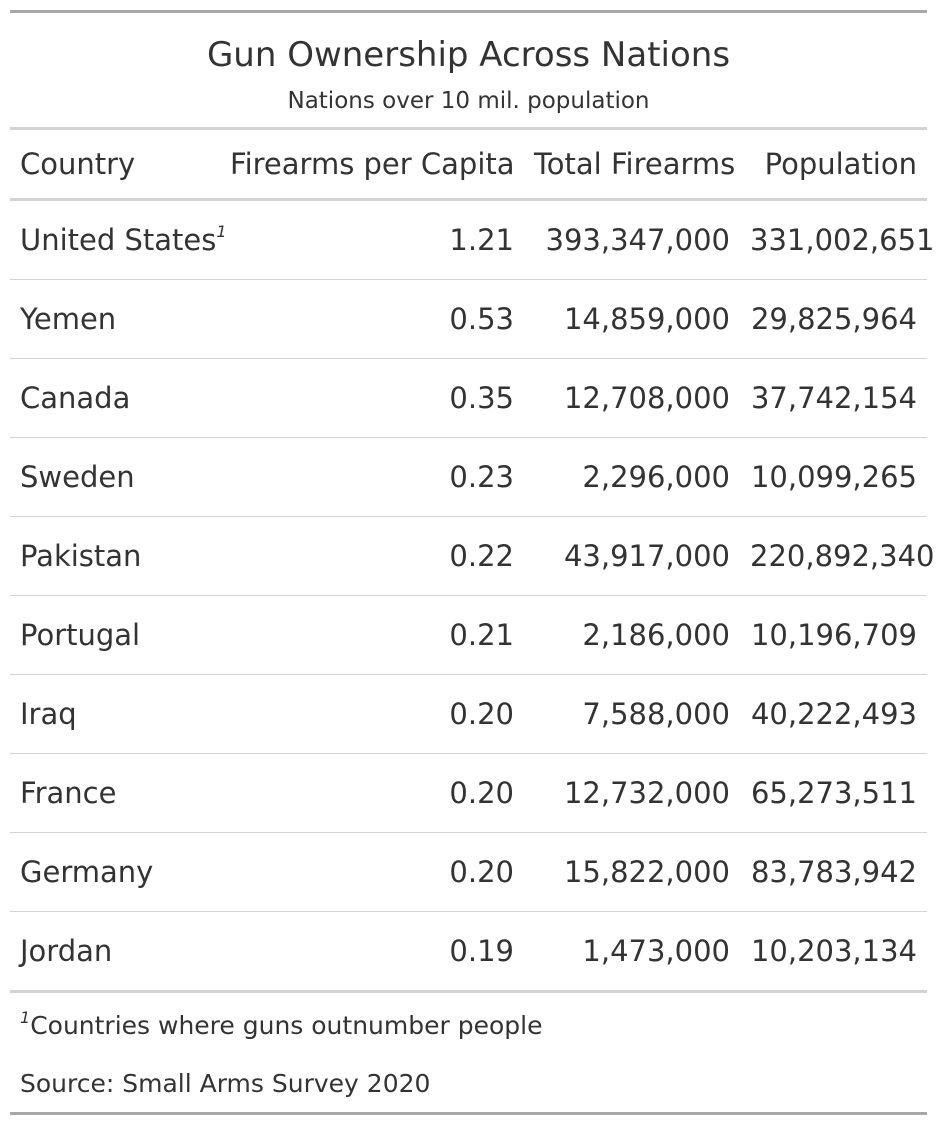  I want to click on cell-total-firearms: 15,822,000, so click(632, 872).